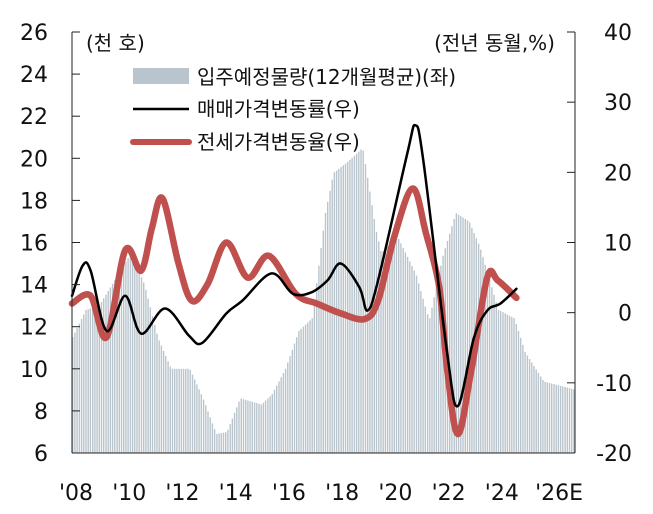 Image resolution: width=653 pixels, height=514 pixels. I want to click on right-tick-label: 40, so click(618, 33).